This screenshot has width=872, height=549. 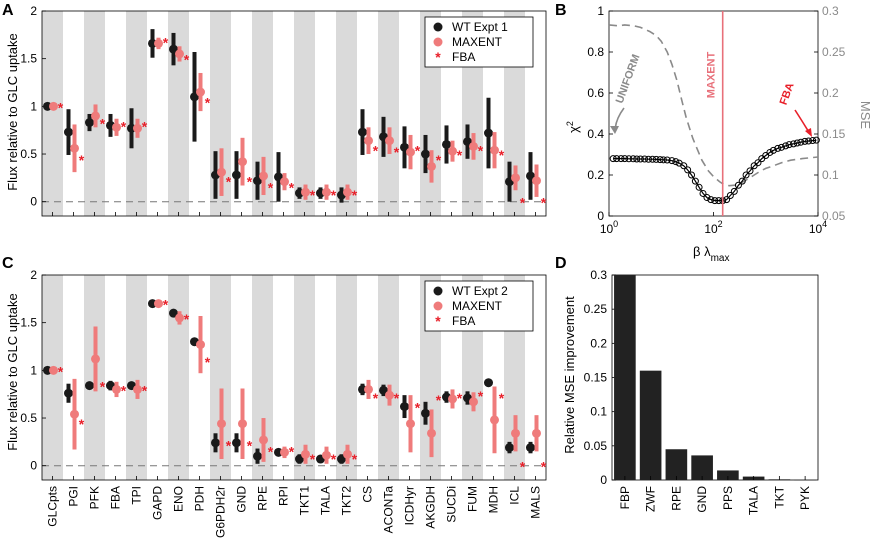 What do you see at coordinates (824, 224) in the screenshot?
I see `b-xtick-exponent: 4` at bounding box center [824, 224].